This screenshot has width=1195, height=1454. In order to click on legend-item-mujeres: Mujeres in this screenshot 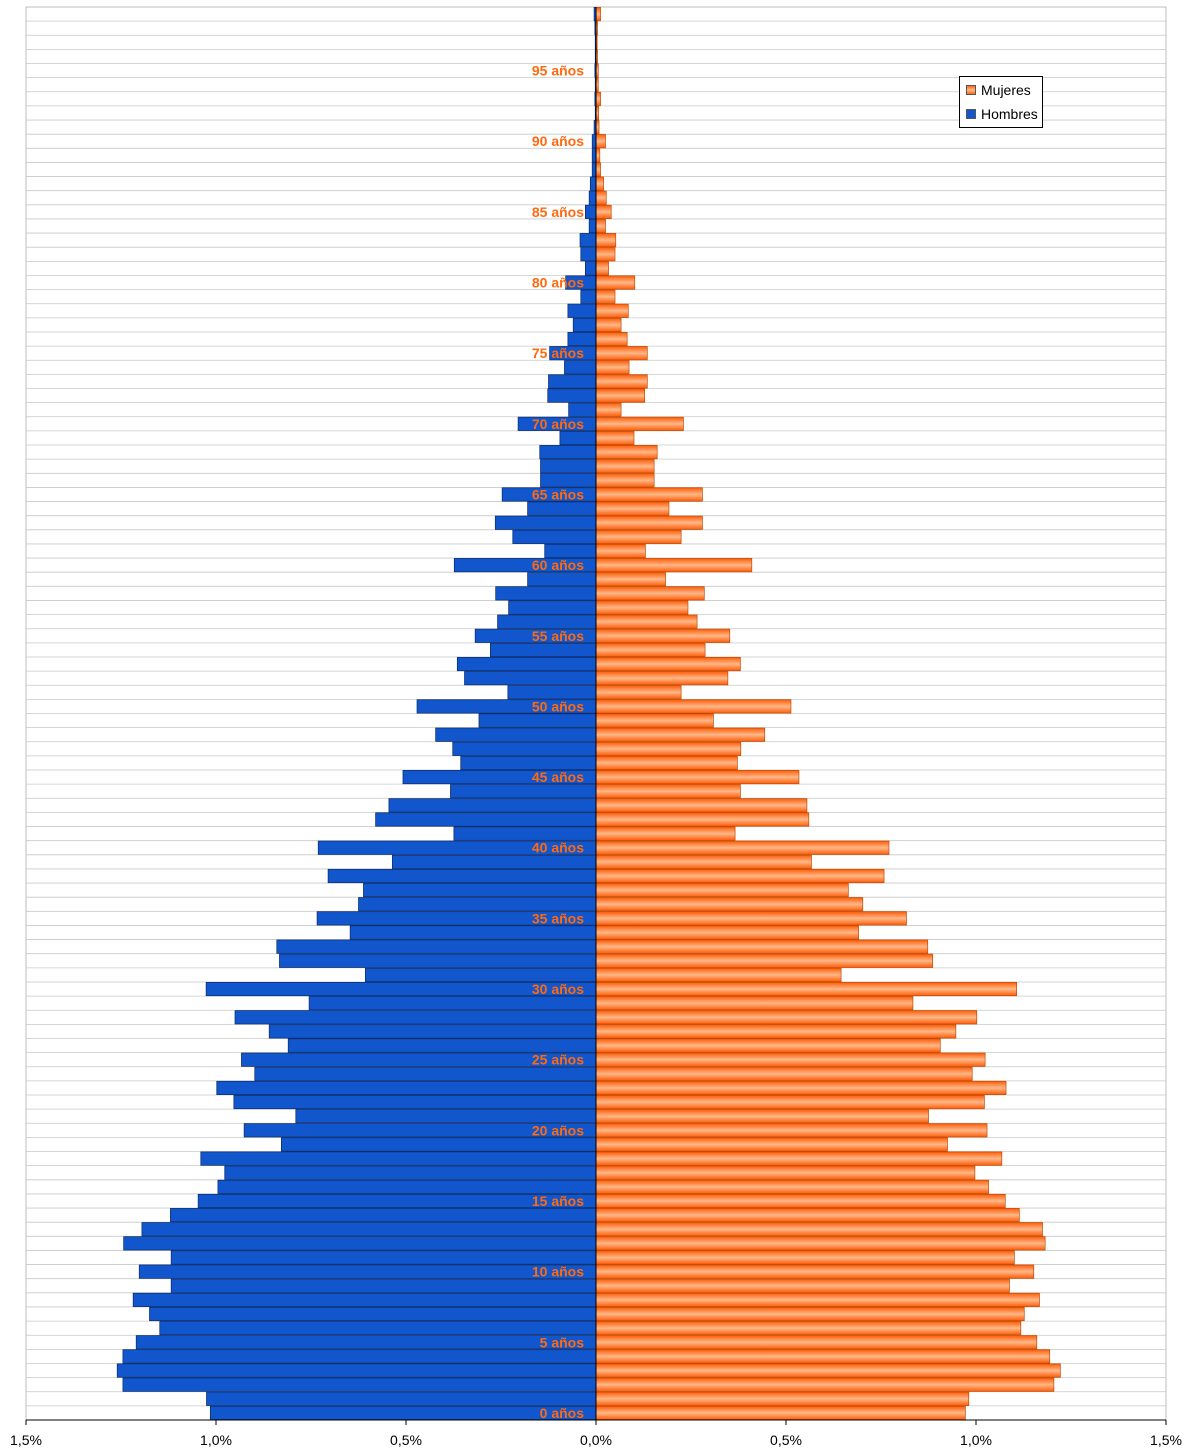, I will do `click(998, 90)`.